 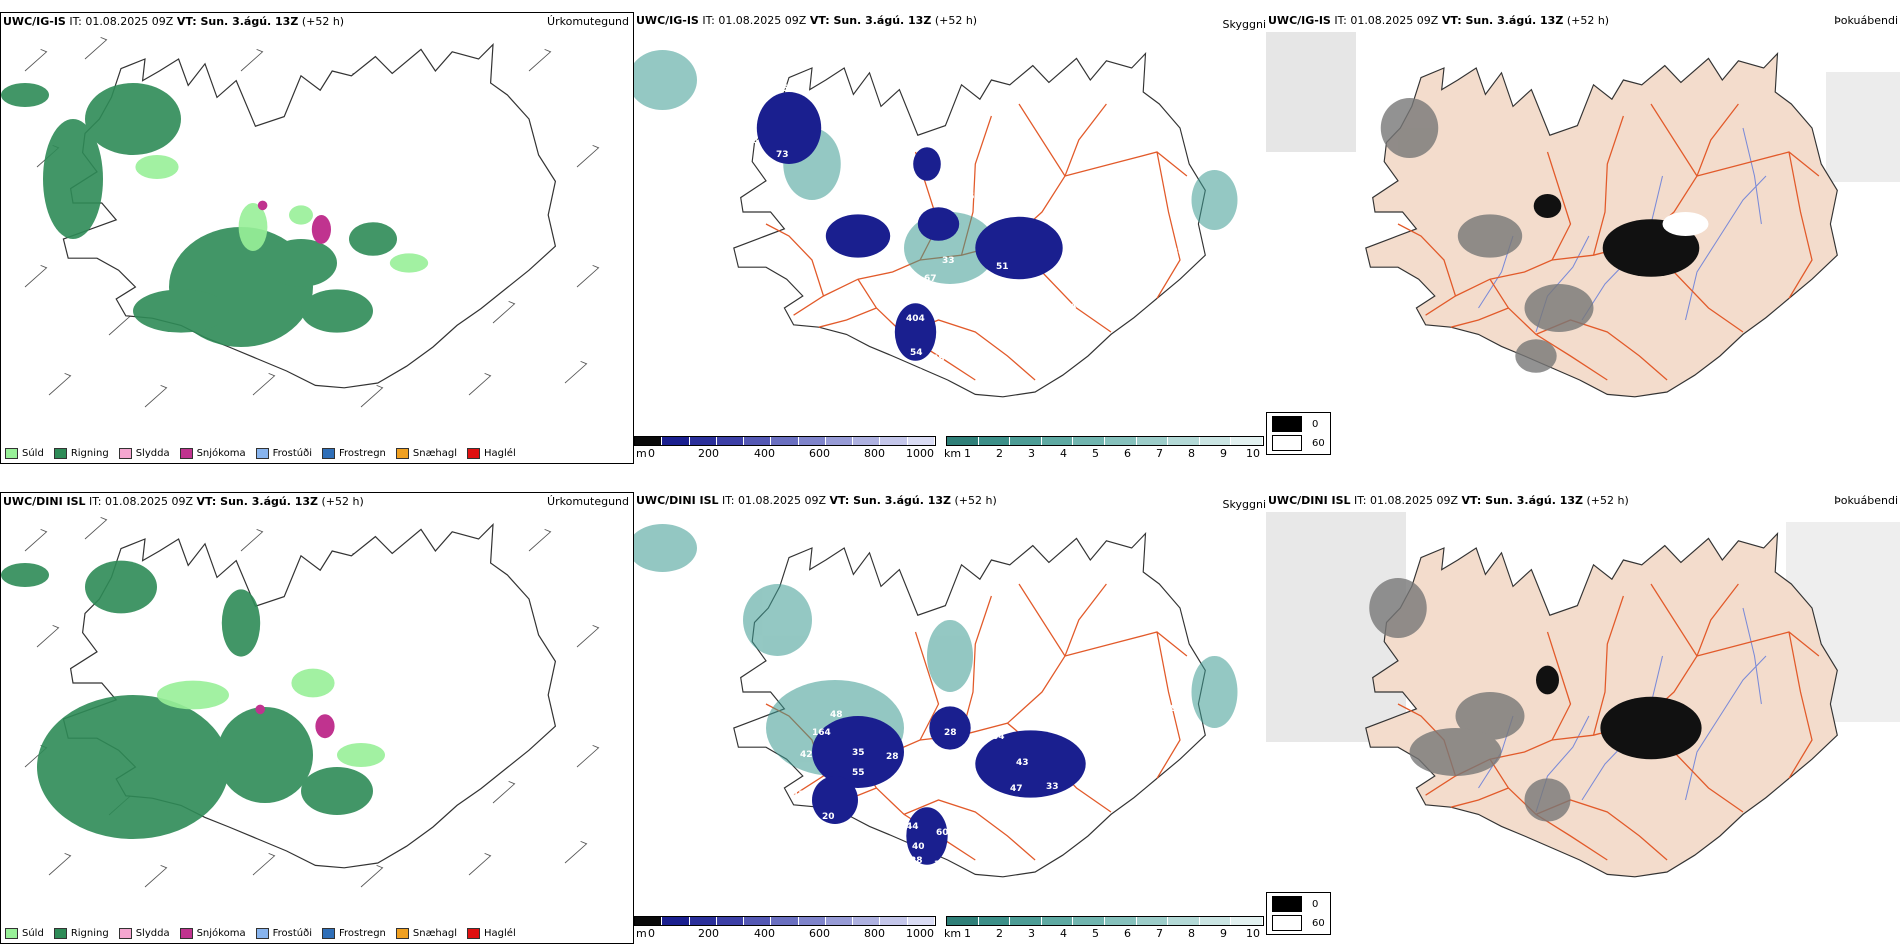 I want to click on legend-item-snow: Snjókoma, so click(x=212, y=933).